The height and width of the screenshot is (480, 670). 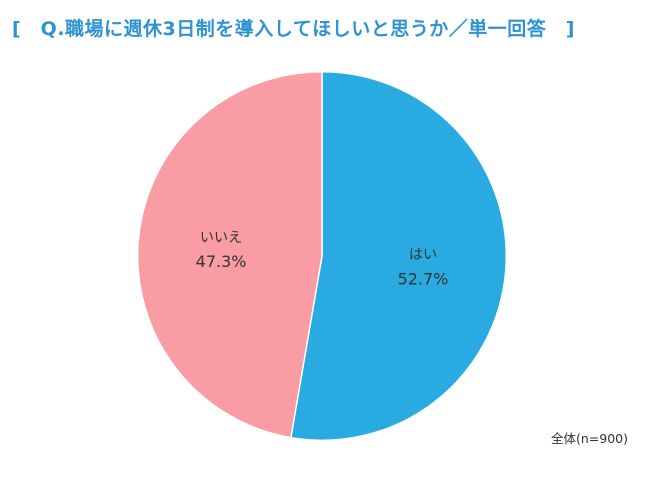 What do you see at coordinates (221, 250) in the screenshot?
I see `slice-label-1: いいえ 47.3%` at bounding box center [221, 250].